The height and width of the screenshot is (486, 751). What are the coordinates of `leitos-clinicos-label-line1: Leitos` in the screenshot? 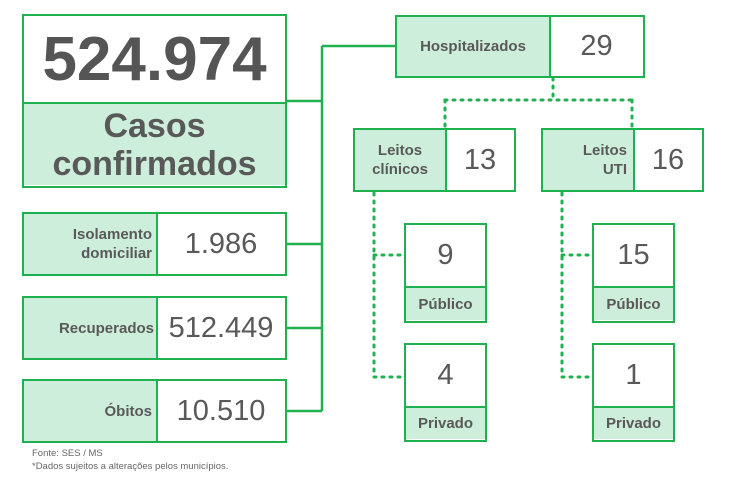 It's located at (400, 150).